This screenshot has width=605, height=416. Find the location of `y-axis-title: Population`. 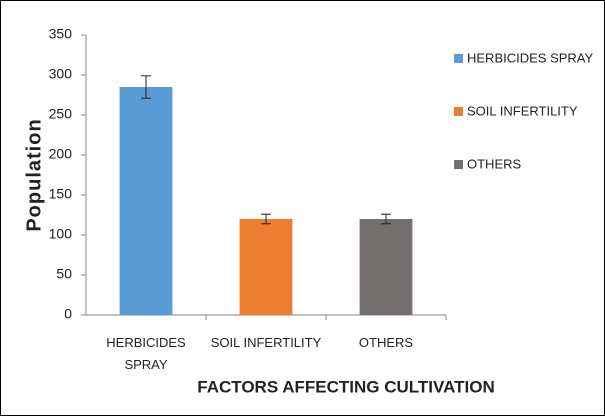

y-axis-title: Population is located at coordinates (34, 174).